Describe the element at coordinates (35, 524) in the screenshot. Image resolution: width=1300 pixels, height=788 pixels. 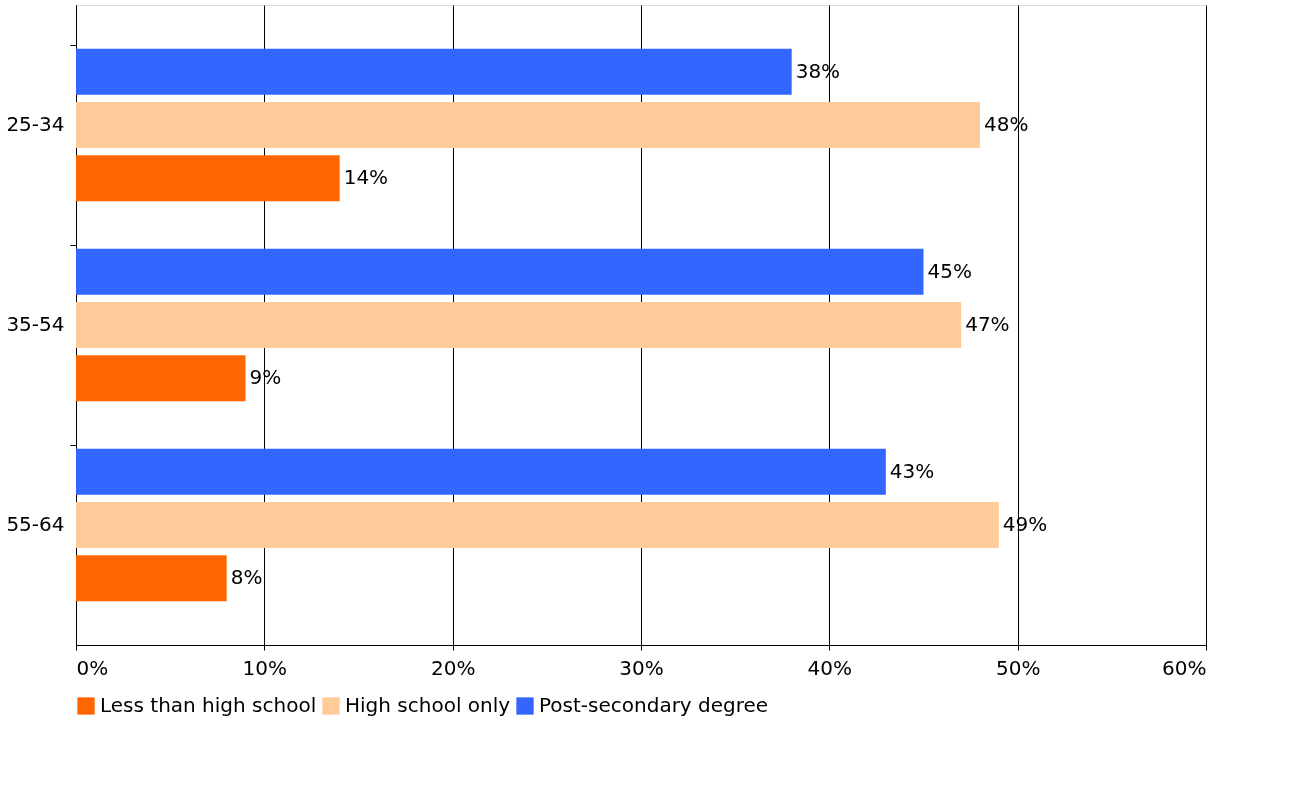
I see `y-tick-label: 55-64` at that location.